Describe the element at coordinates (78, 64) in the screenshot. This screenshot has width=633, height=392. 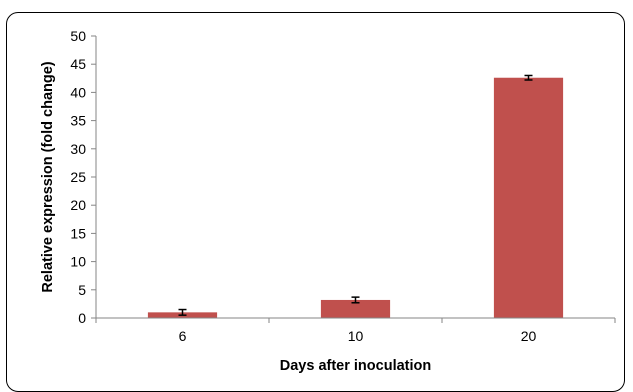
I see `y-tick-label: 45` at that location.